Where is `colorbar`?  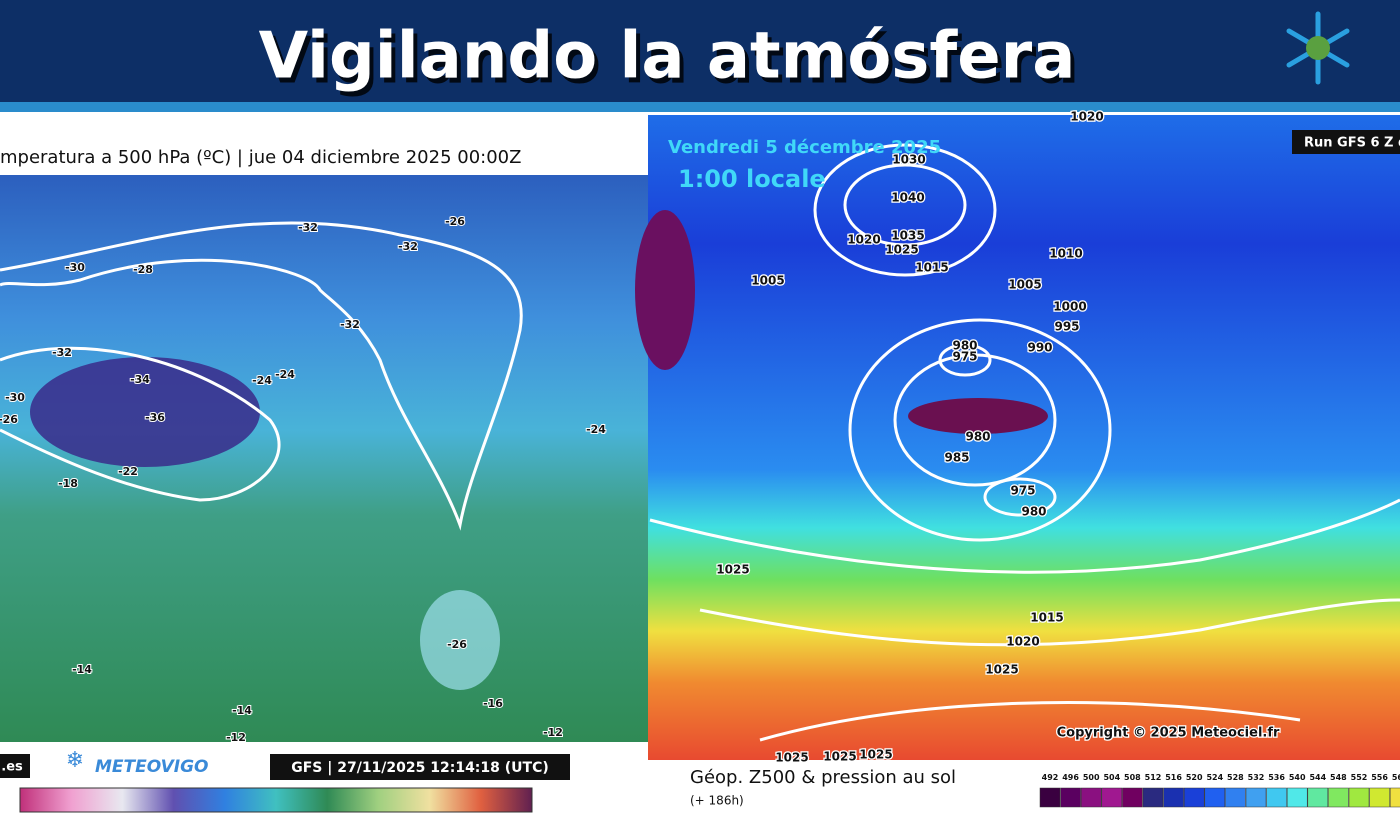 colorbar is located at coordinates (276, 800).